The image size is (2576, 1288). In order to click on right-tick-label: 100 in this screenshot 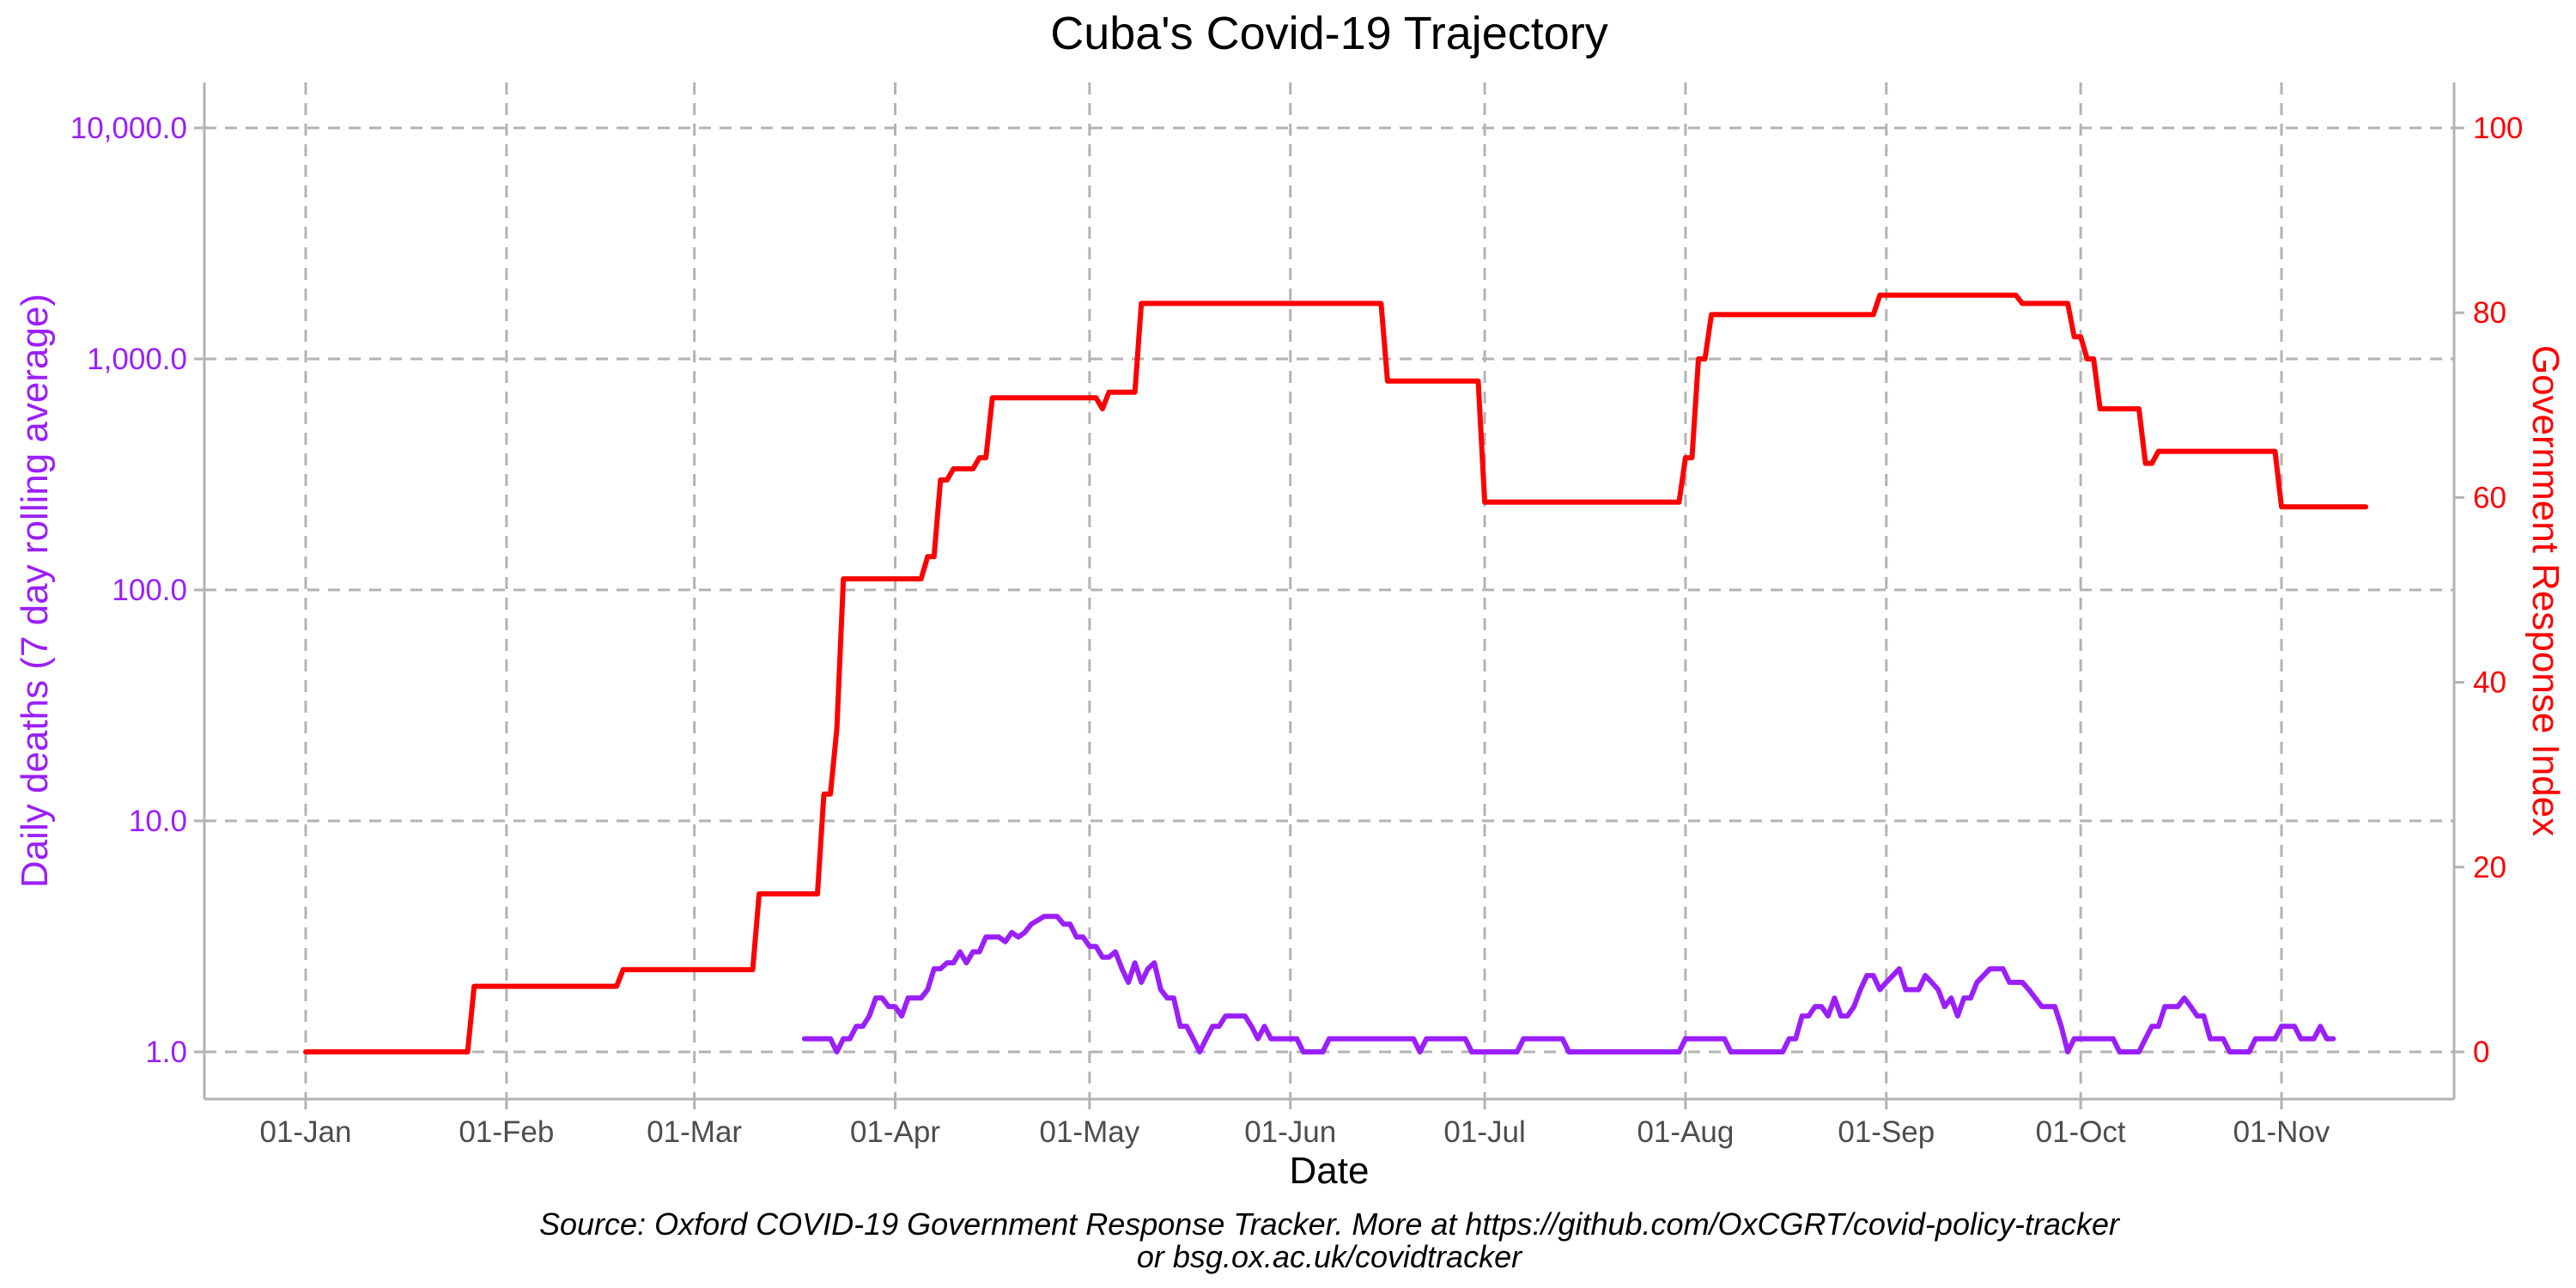, I will do `click(2498, 128)`.